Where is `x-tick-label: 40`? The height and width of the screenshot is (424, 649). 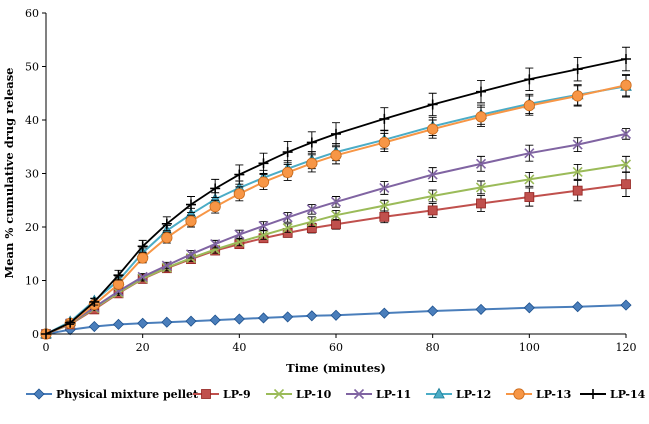 x-tick-label: 40 is located at coordinates (239, 347).